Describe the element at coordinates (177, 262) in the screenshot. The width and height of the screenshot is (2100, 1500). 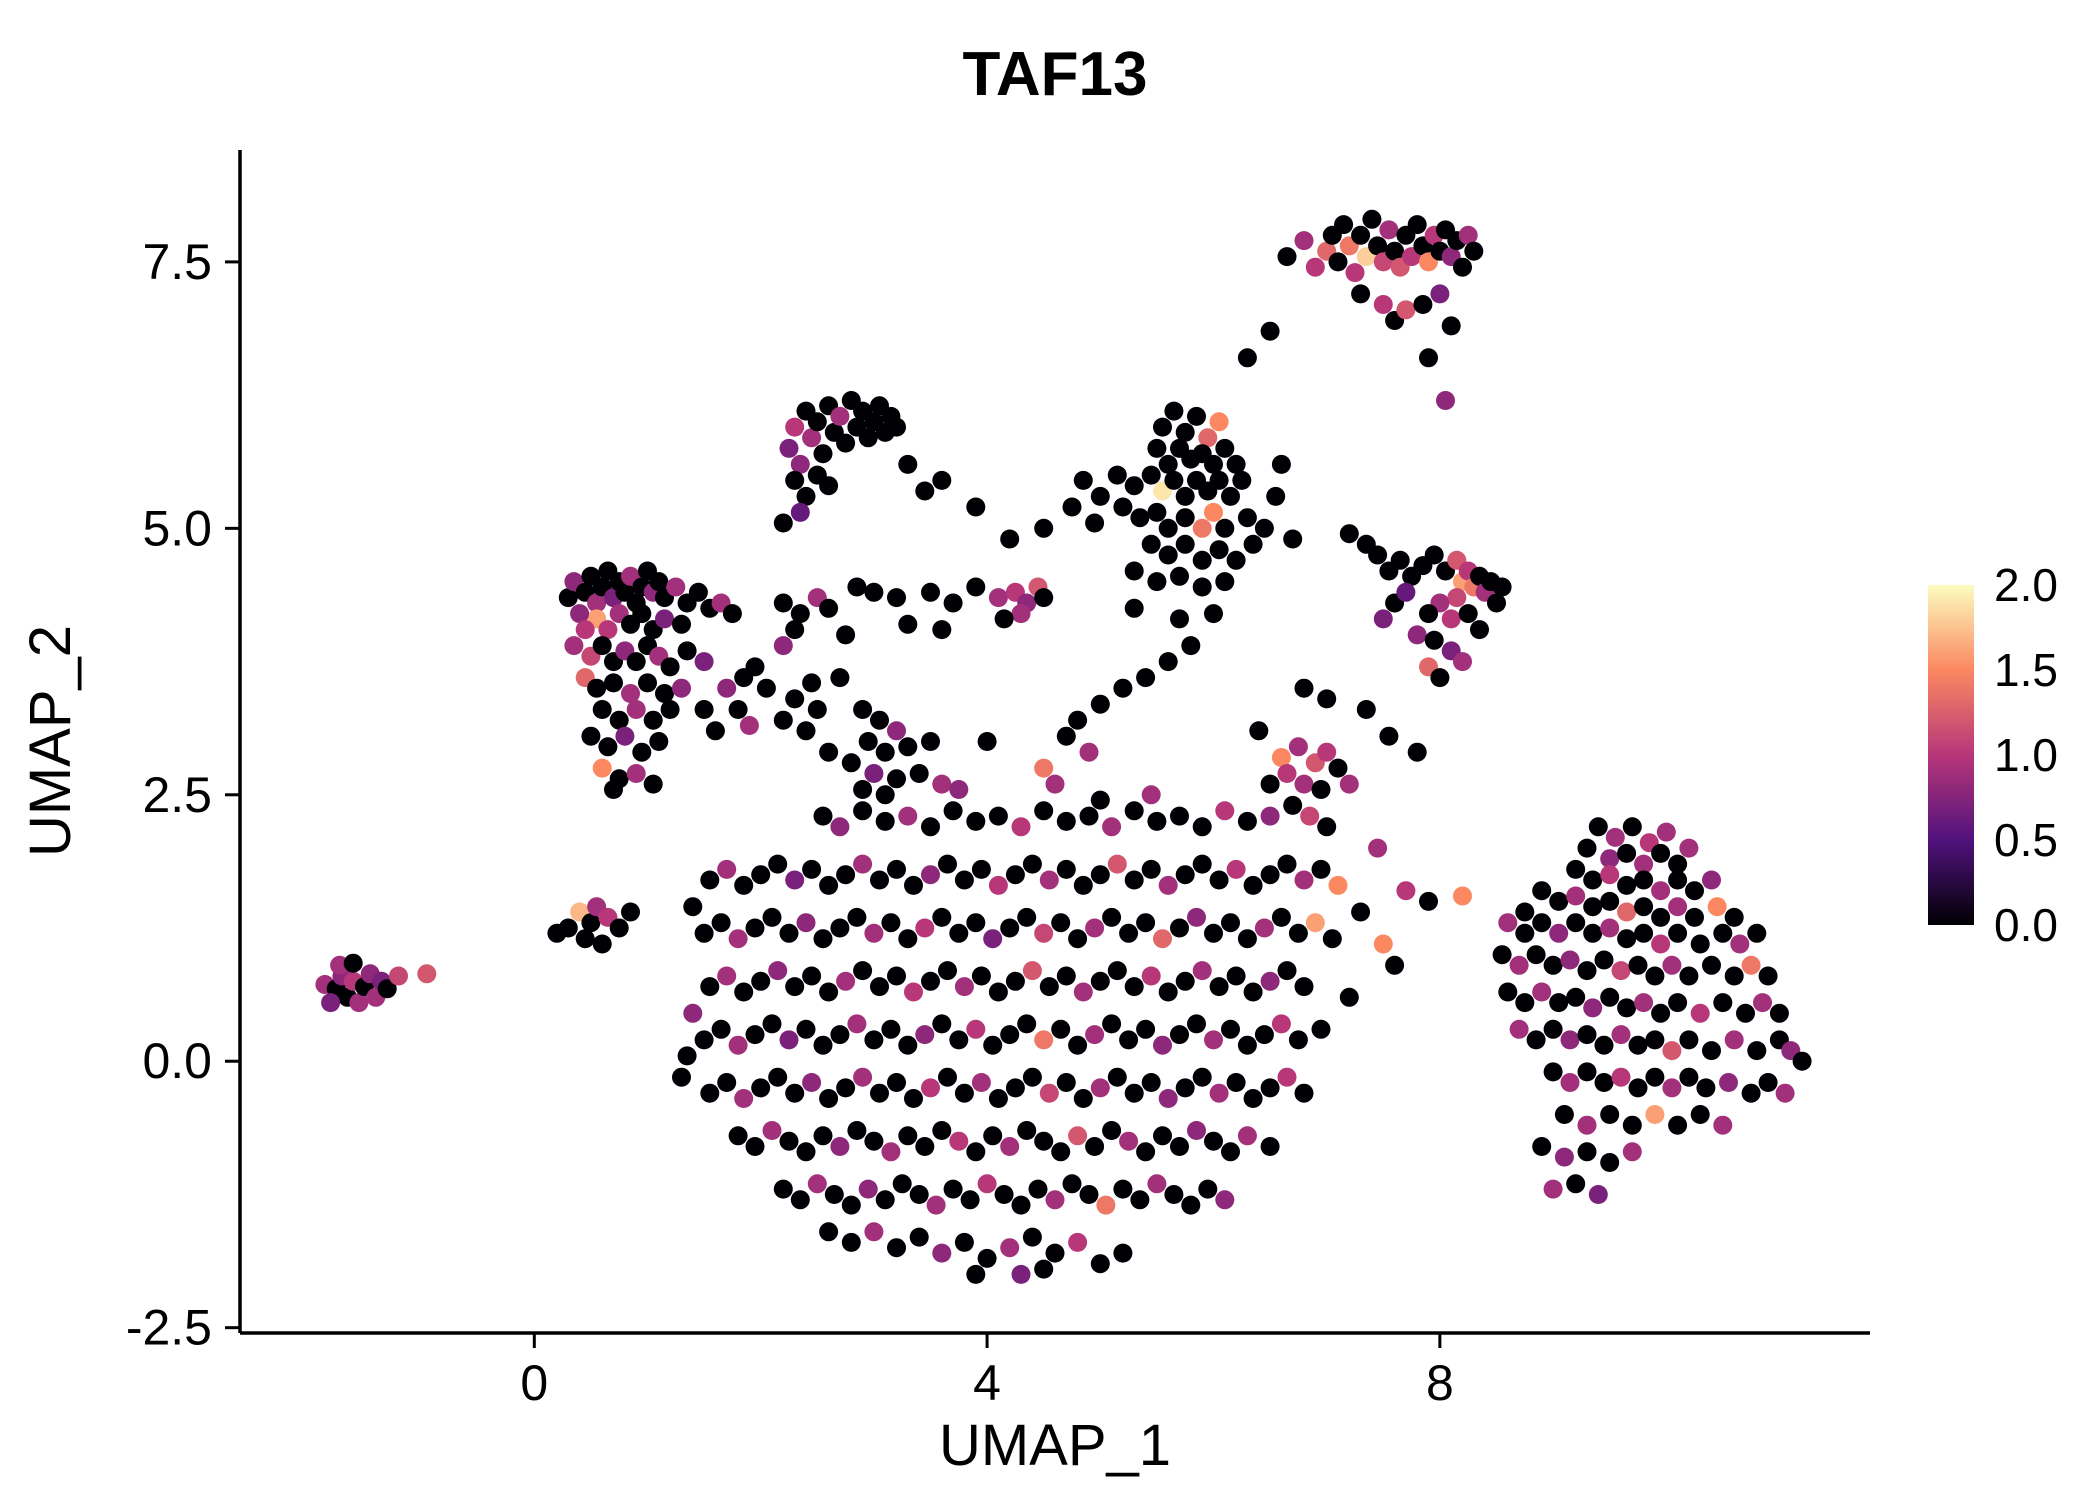
I see `y-tick-label: 7.5` at that location.